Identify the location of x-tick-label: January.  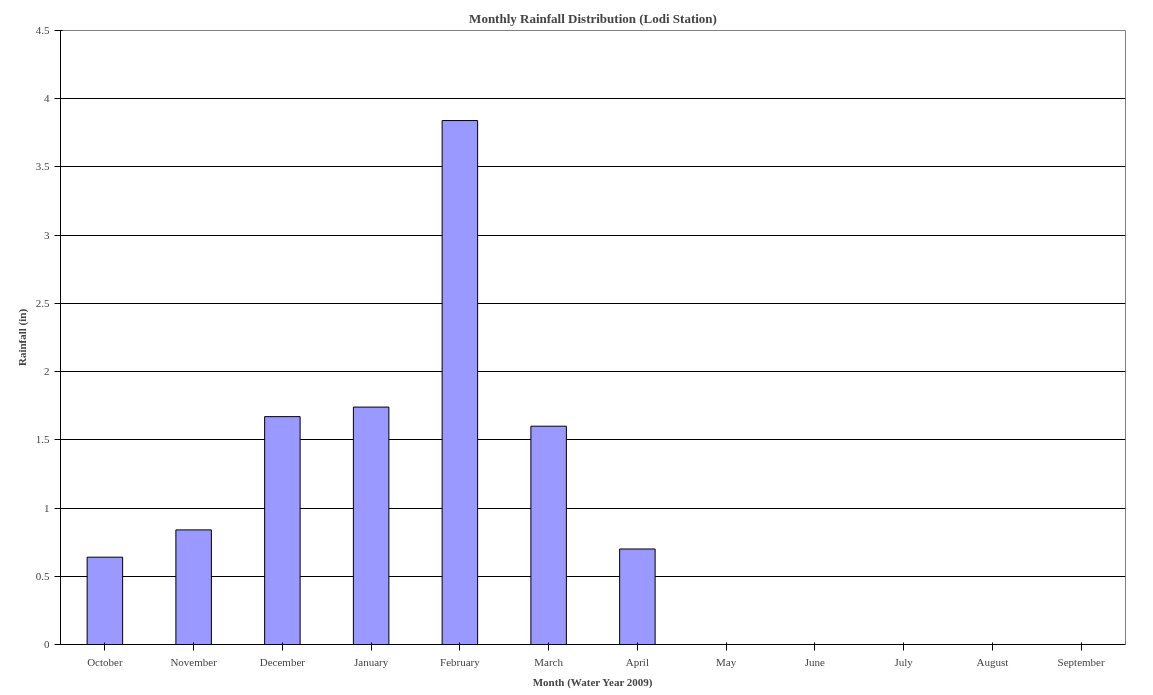
(371, 661).